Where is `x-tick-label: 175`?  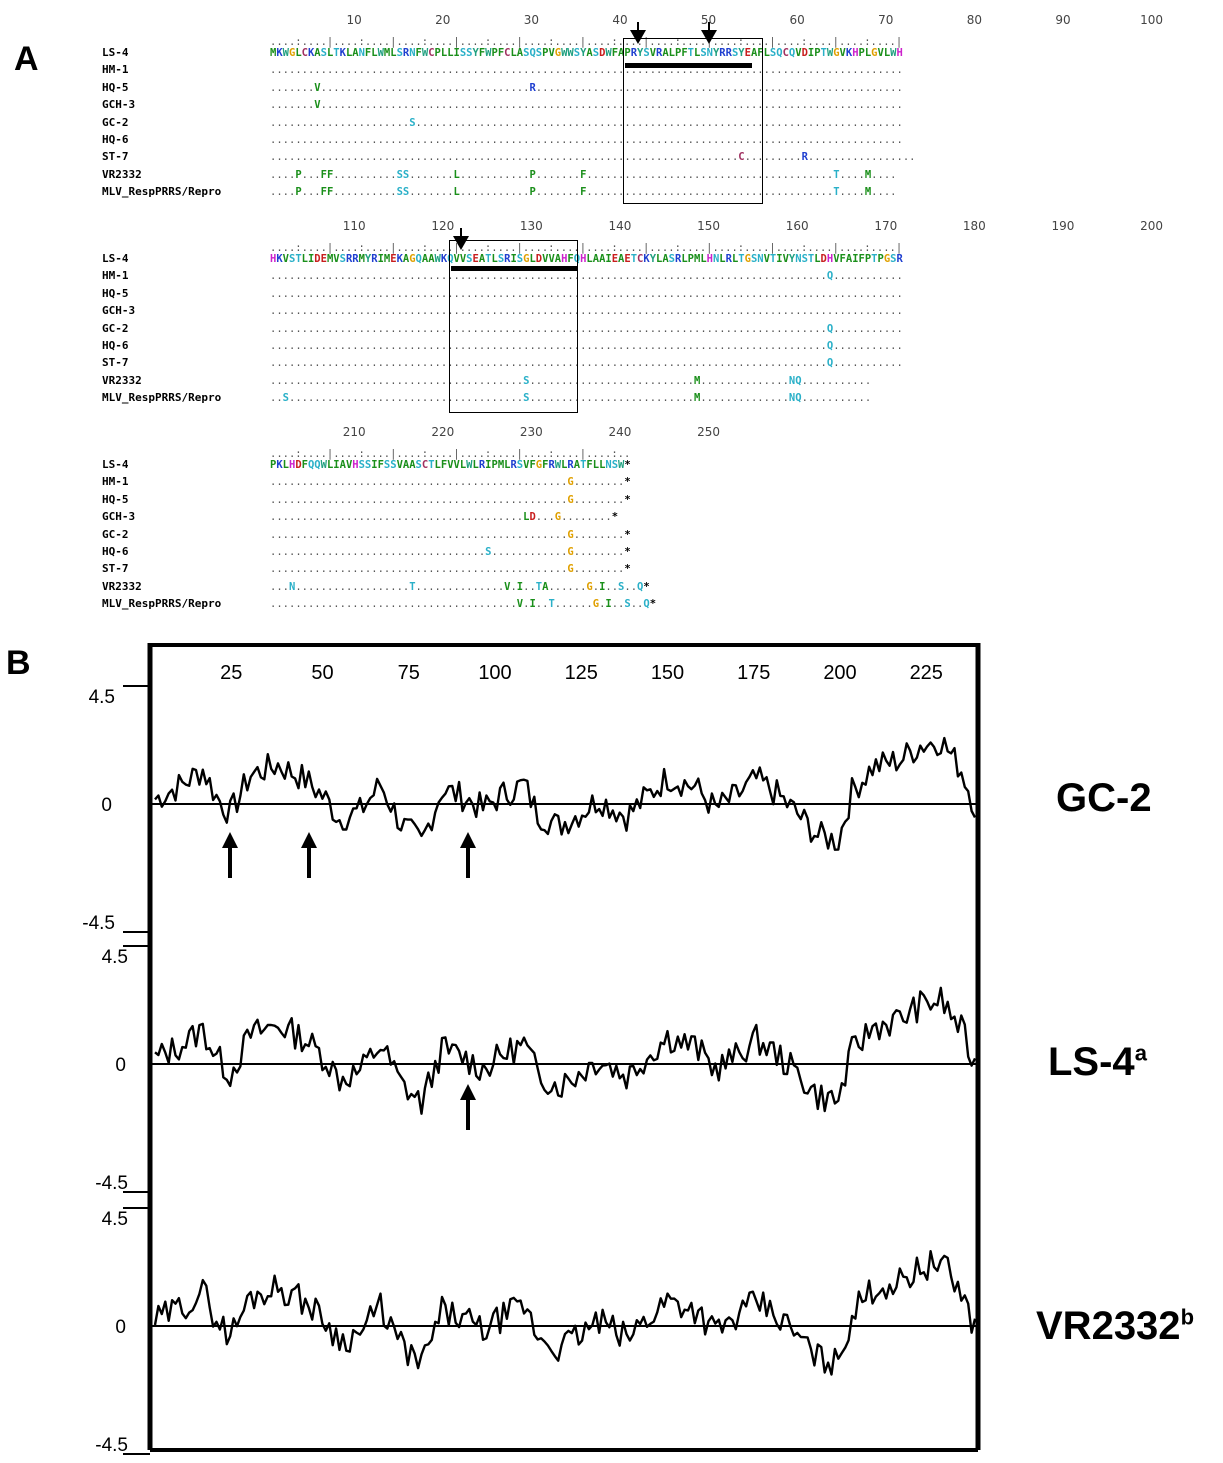 x-tick-label: 175 is located at coordinates (753, 673).